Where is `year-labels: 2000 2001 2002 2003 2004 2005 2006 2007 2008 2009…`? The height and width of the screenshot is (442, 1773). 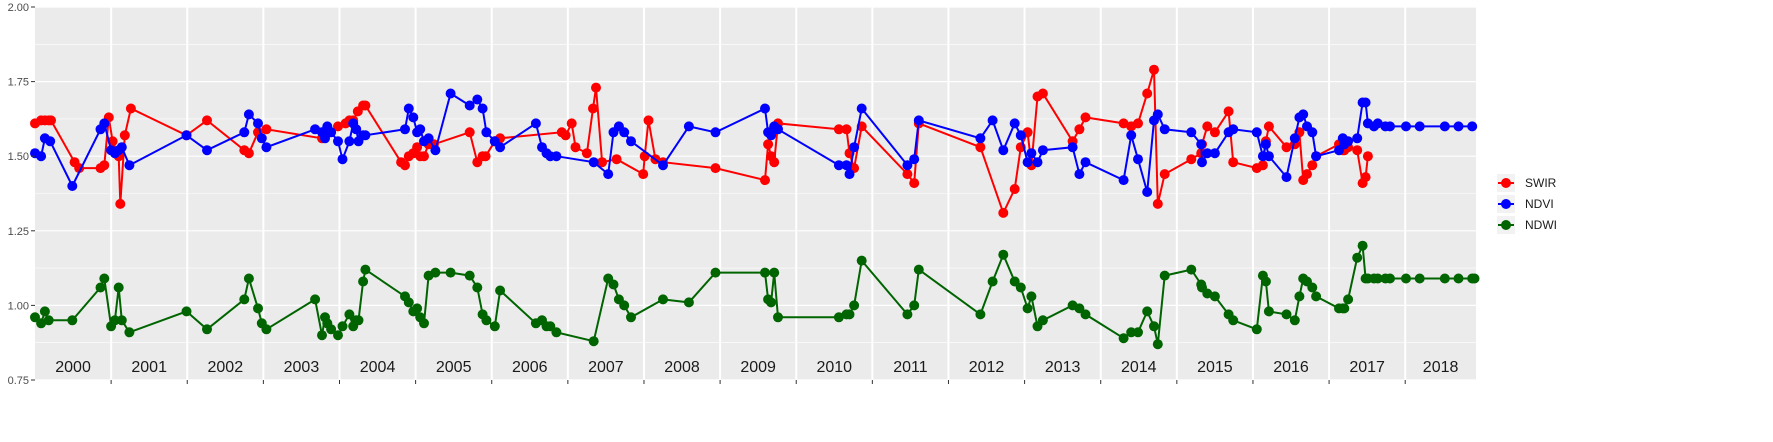
year-labels: 2000 2001 2002 2003 2004 2005 2006 2007 2008 2009… is located at coordinates (756, 367).